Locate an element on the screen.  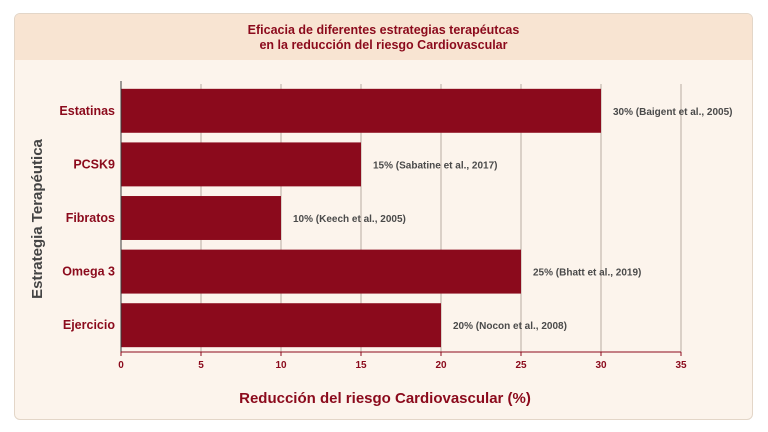
data-label: 30% (Baigent et al., 2005) is located at coordinates (673, 112).